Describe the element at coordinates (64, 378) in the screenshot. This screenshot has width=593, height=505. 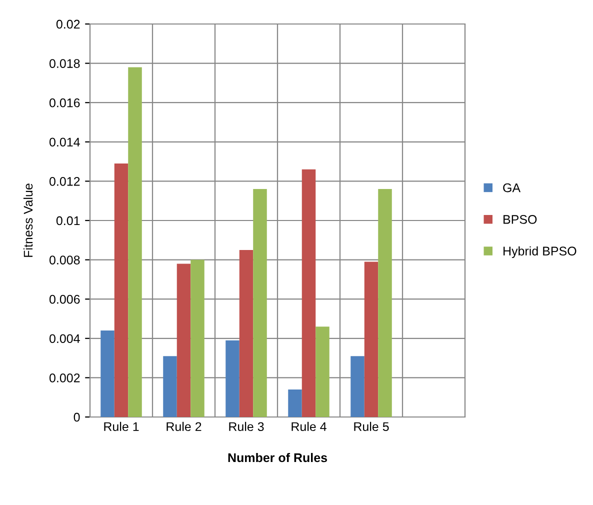
I see `y-tick-label: 0.002` at that location.